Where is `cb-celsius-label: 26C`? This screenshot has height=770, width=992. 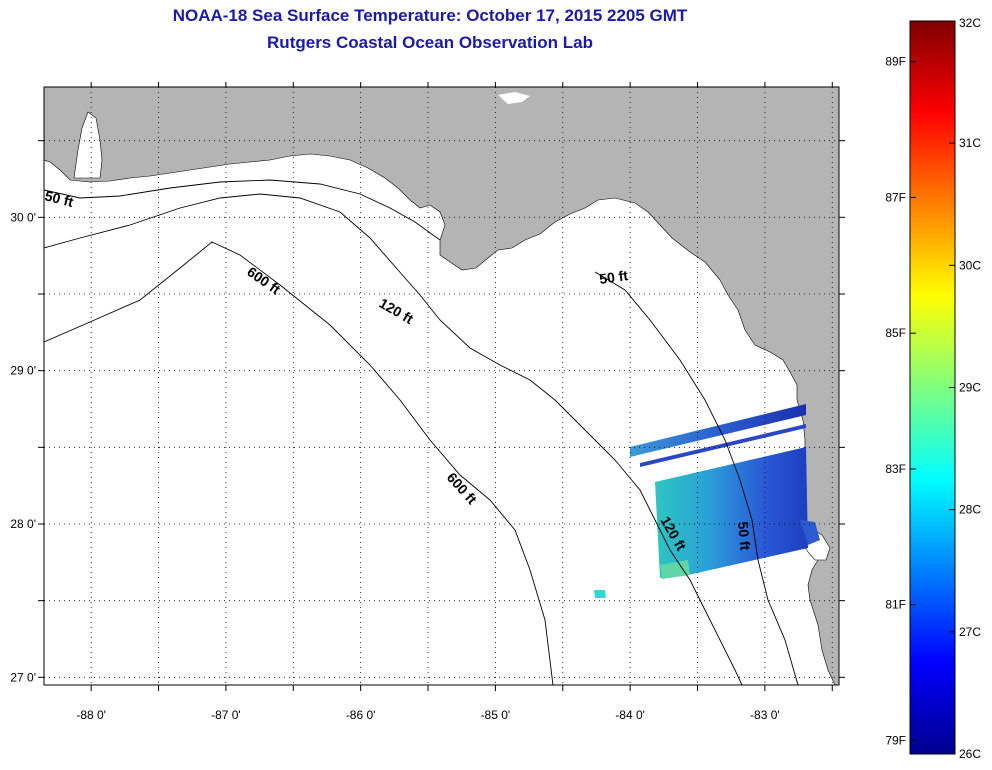
cb-celsius-label: 26C is located at coordinates (970, 754).